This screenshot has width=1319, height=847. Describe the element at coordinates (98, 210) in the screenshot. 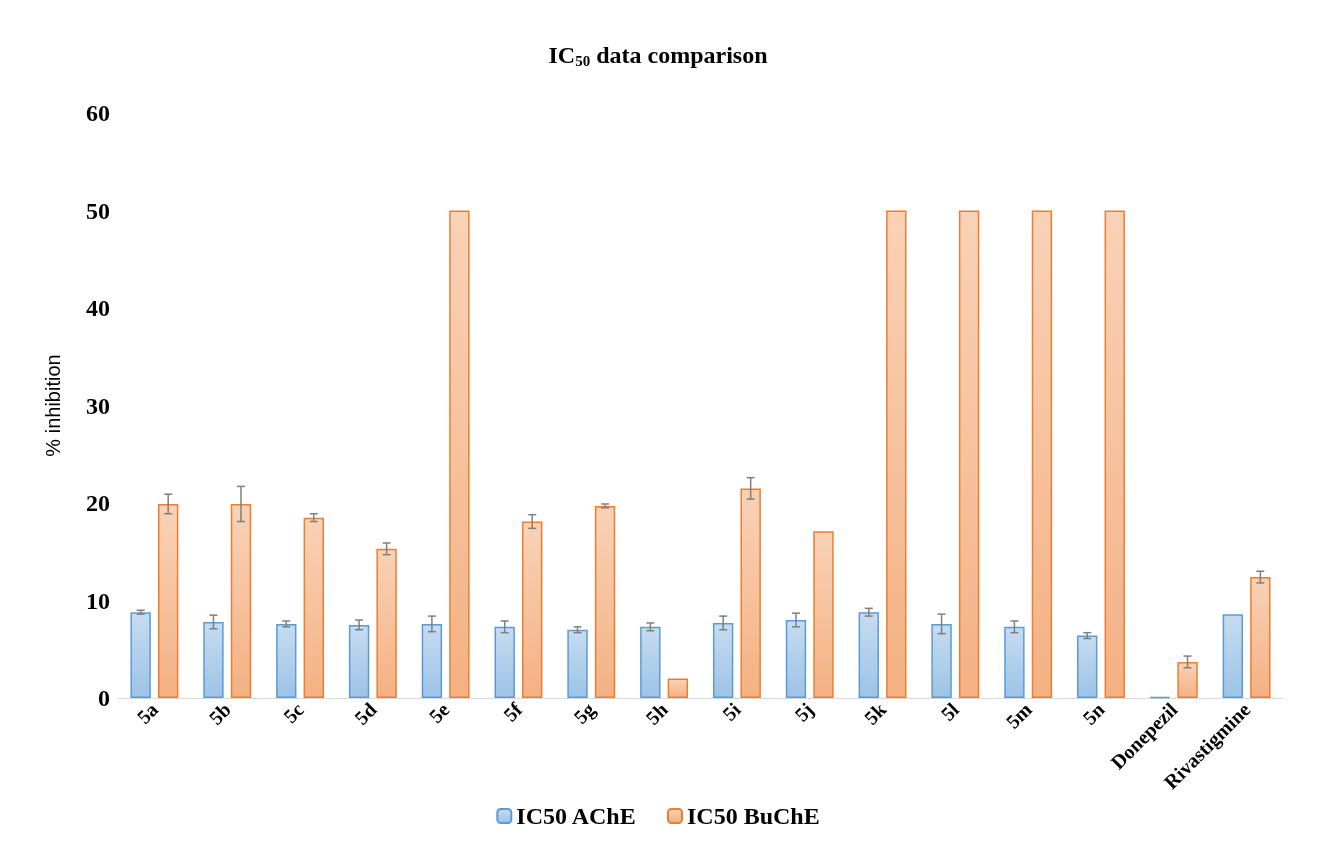

I see `y-tick-label: 50` at that location.